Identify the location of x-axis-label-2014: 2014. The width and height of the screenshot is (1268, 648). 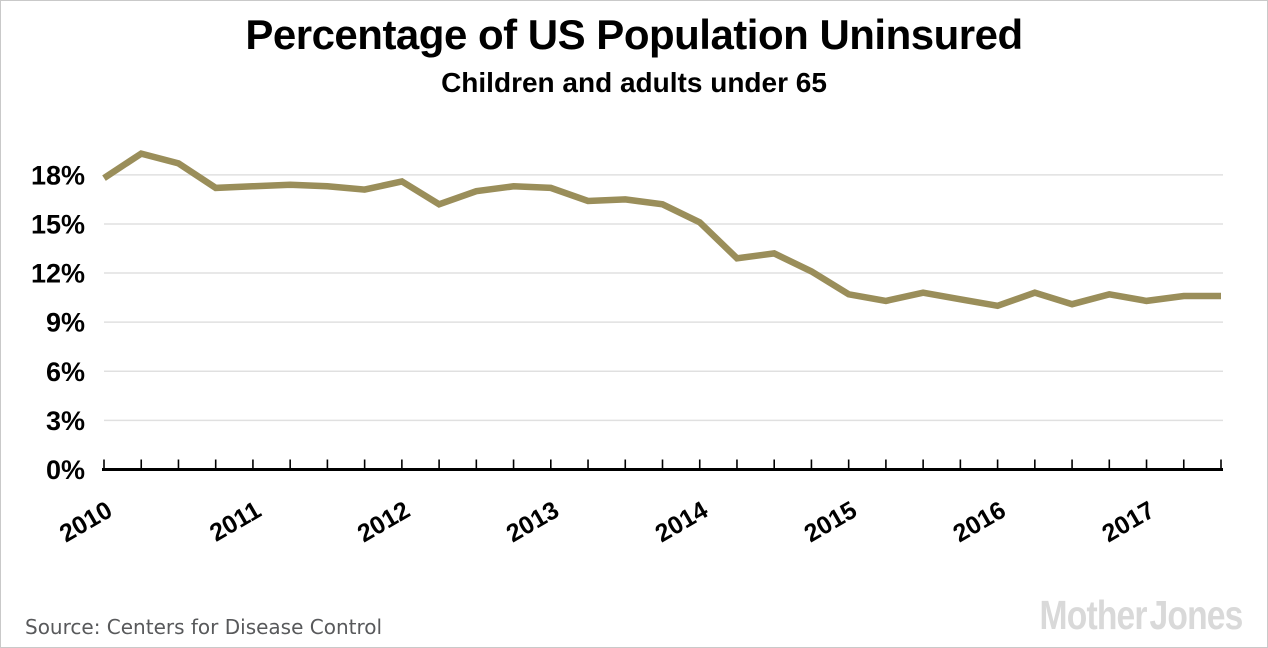
(682, 522).